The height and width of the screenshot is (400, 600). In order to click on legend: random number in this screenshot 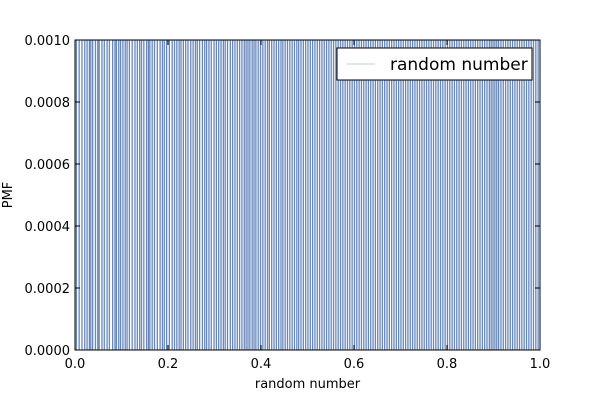, I will do `click(434, 64)`.